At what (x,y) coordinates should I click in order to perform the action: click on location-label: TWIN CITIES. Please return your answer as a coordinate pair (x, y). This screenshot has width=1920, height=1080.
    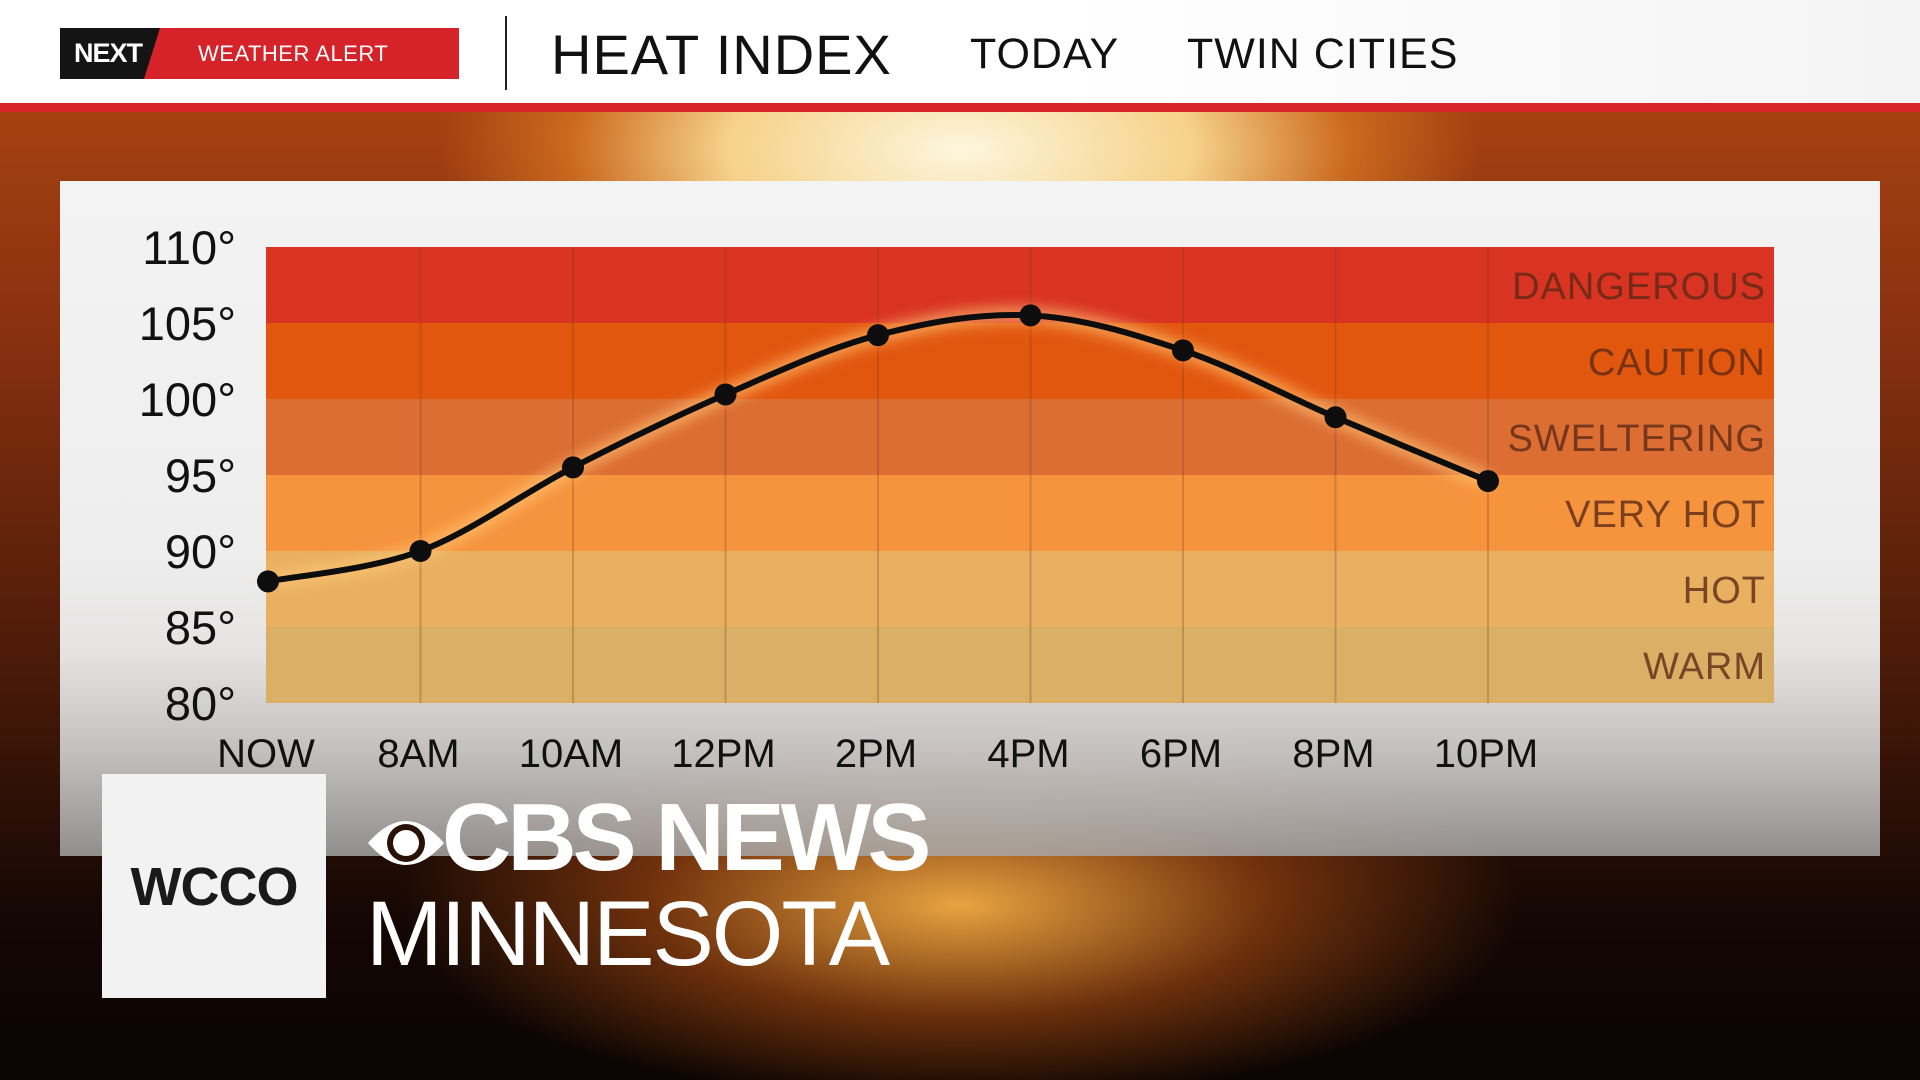
    Looking at the image, I should click on (1323, 54).